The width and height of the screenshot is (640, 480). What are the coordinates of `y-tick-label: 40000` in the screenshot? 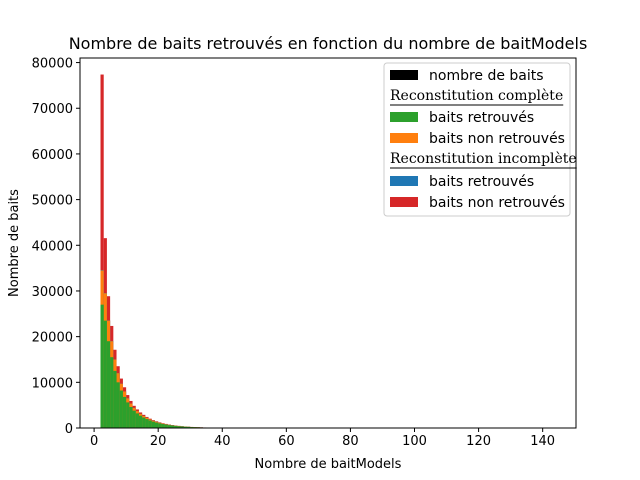 It's located at (52, 246).